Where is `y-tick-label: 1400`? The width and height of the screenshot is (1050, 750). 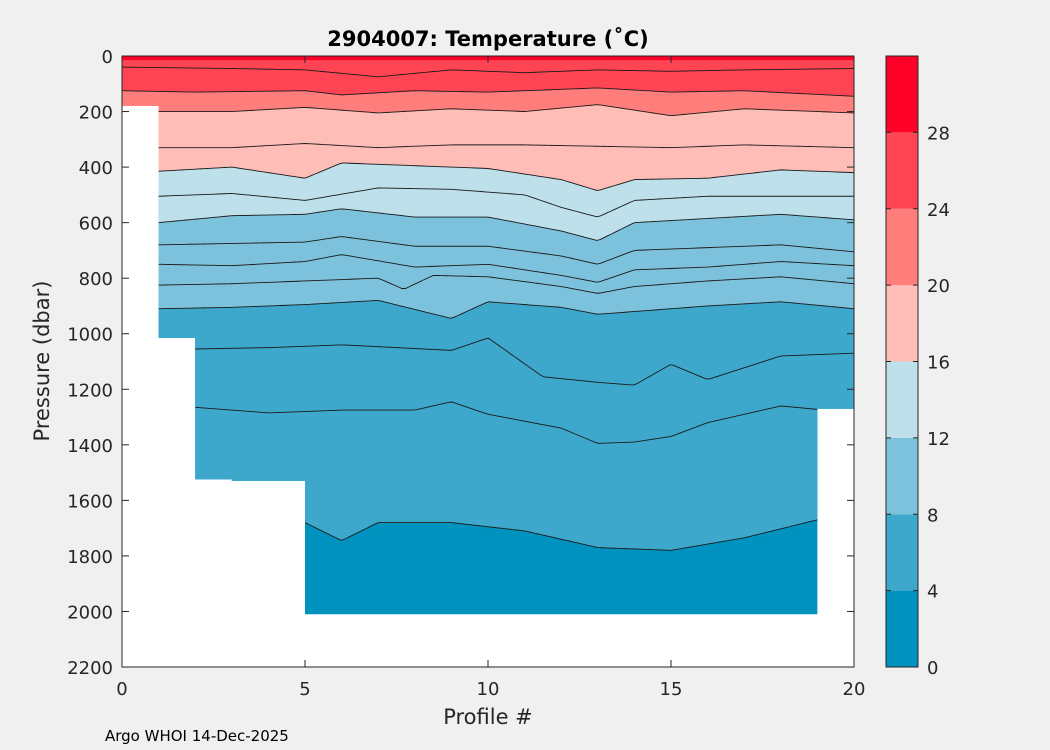
y-tick-label: 1400 is located at coordinates (90, 446).